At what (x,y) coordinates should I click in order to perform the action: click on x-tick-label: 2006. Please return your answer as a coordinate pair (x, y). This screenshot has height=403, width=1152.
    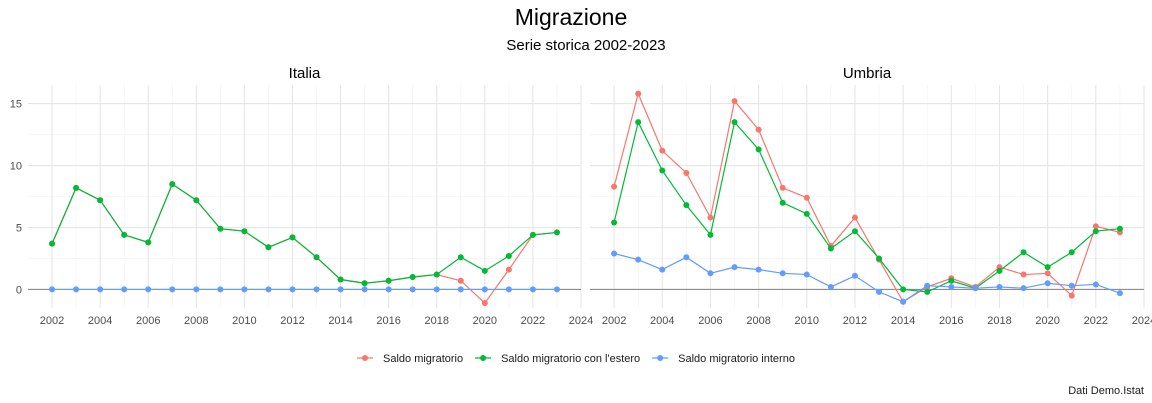
    Looking at the image, I should click on (710, 321).